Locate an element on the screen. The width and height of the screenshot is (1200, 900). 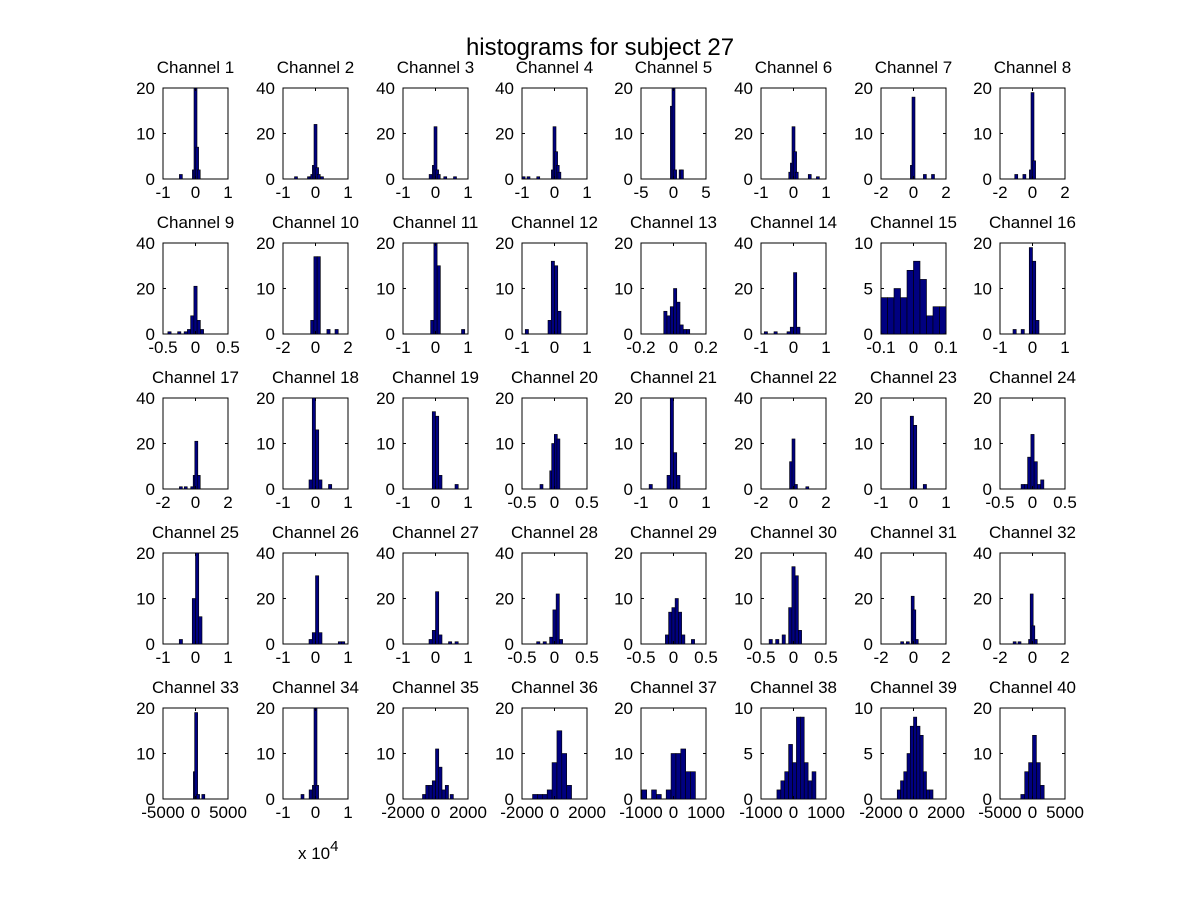
channel-4-xtick-label: 1 is located at coordinates (586, 192).